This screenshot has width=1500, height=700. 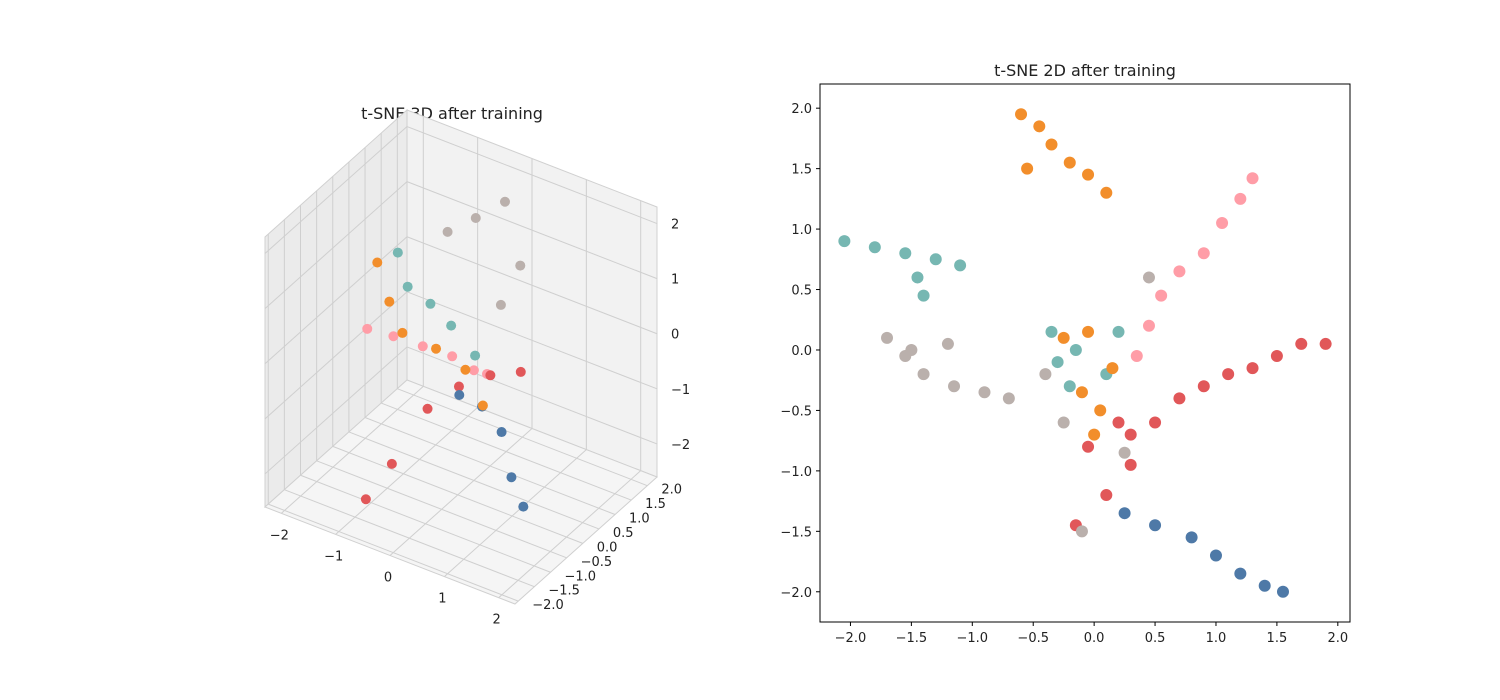 I want to click on y-tick-label-2d: −1.0, so click(x=796, y=472).